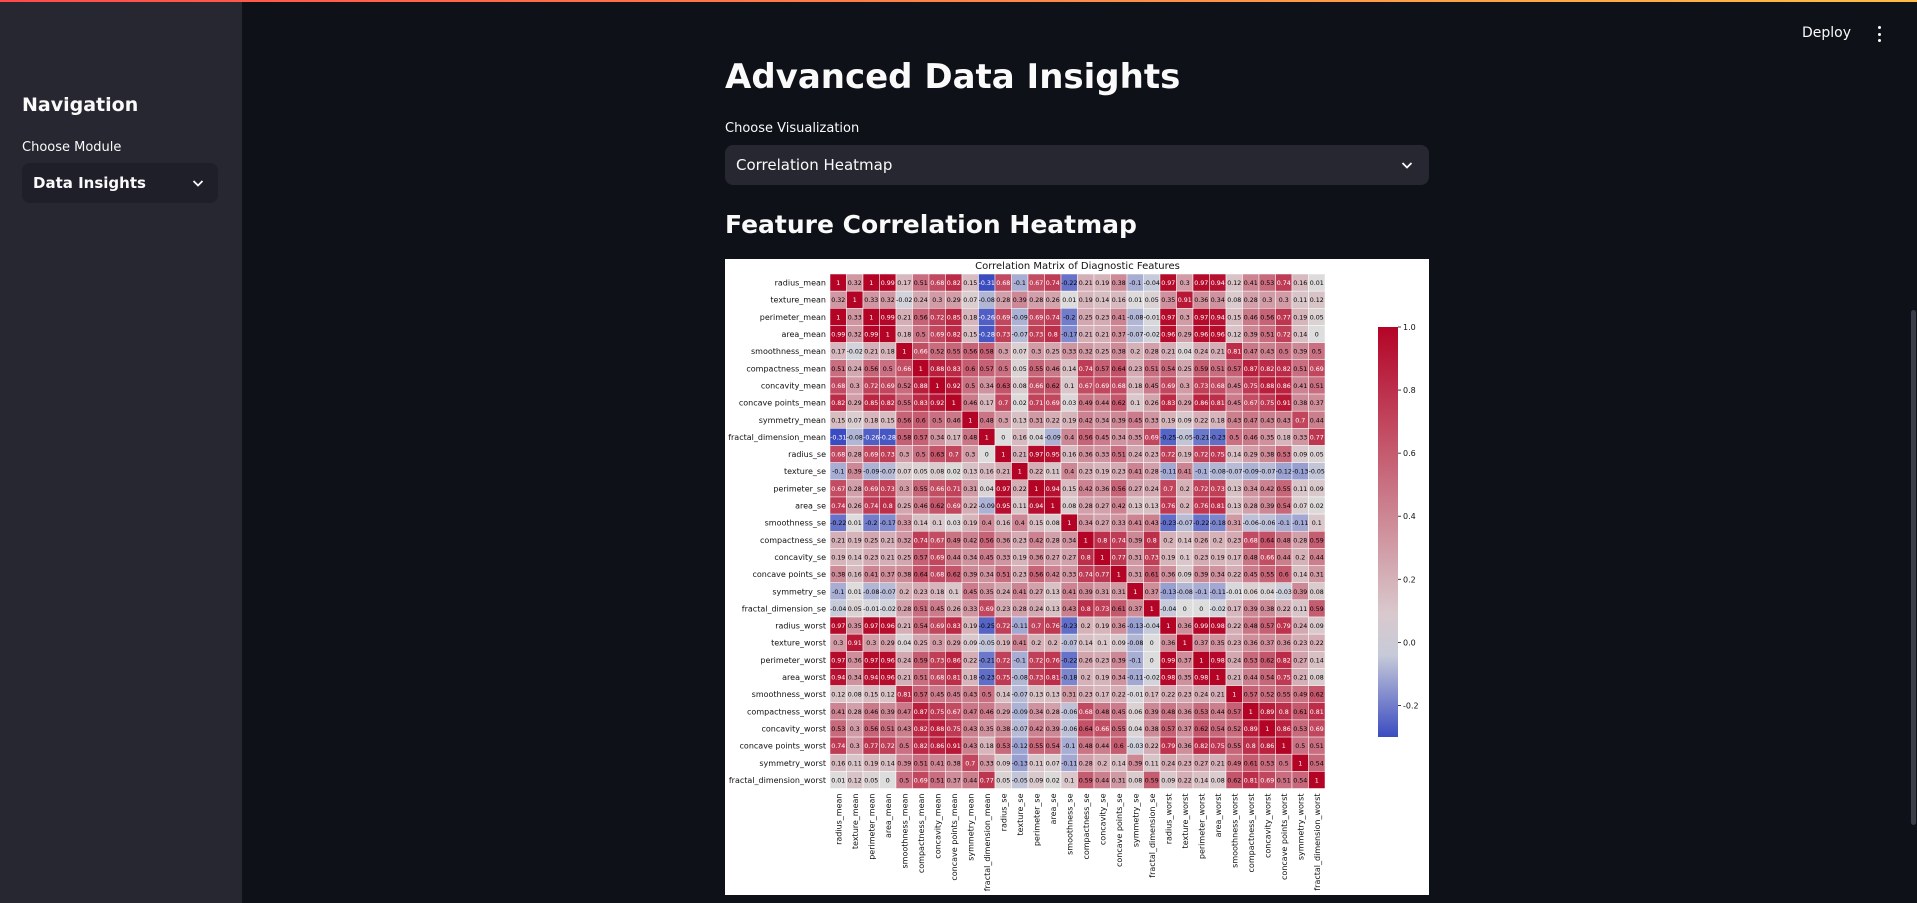  Describe the element at coordinates (1879, 34) in the screenshot. I see `kebab-menu-icon` at that location.